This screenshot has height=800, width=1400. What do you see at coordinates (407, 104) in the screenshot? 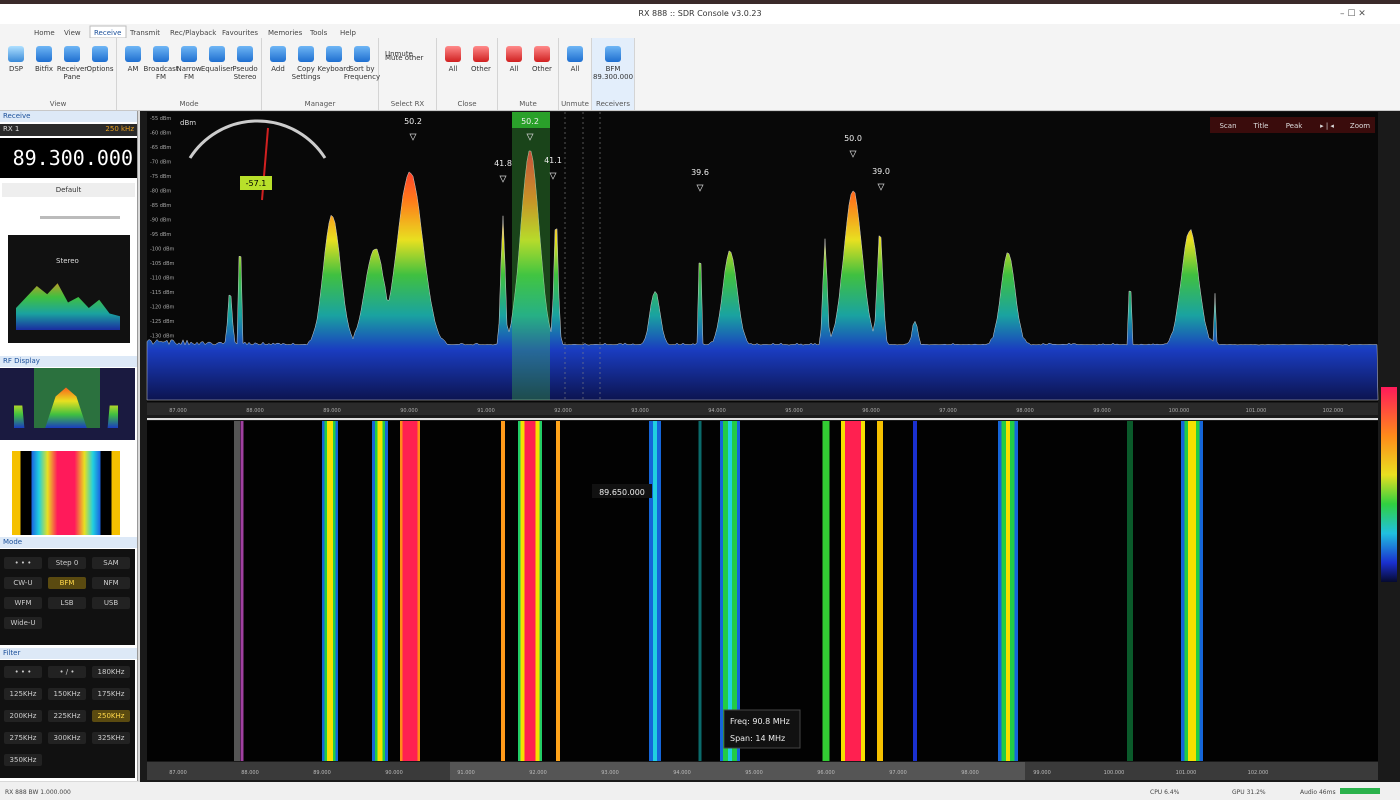
I see `group-label: Select RX` at bounding box center [407, 104].